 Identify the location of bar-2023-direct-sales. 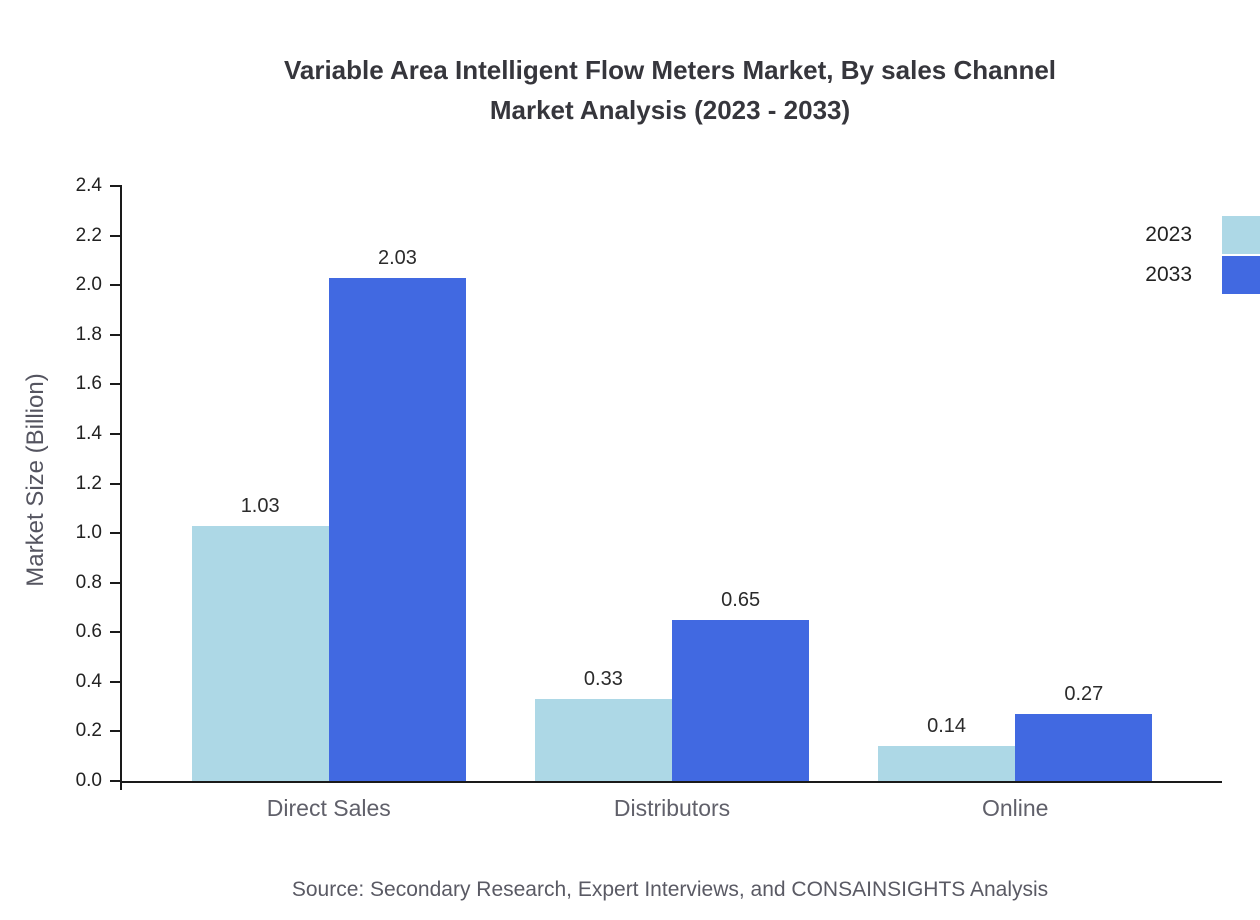
(260, 653).